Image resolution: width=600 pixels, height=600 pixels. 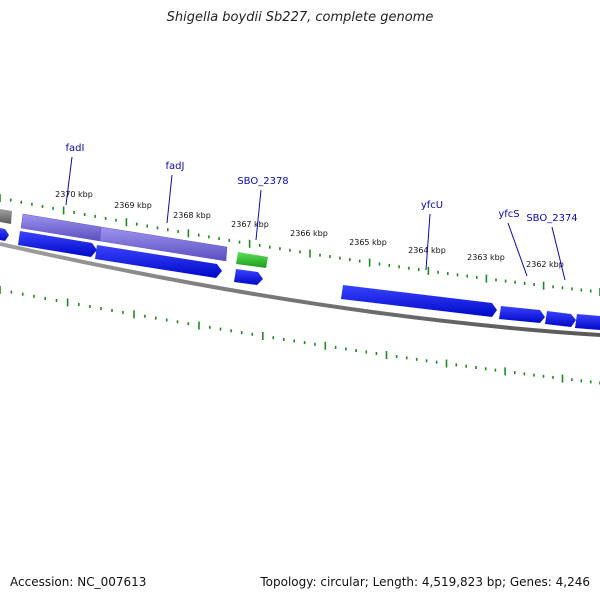 What do you see at coordinates (522, 314) in the screenshot?
I see `cds-yfcS` at bounding box center [522, 314].